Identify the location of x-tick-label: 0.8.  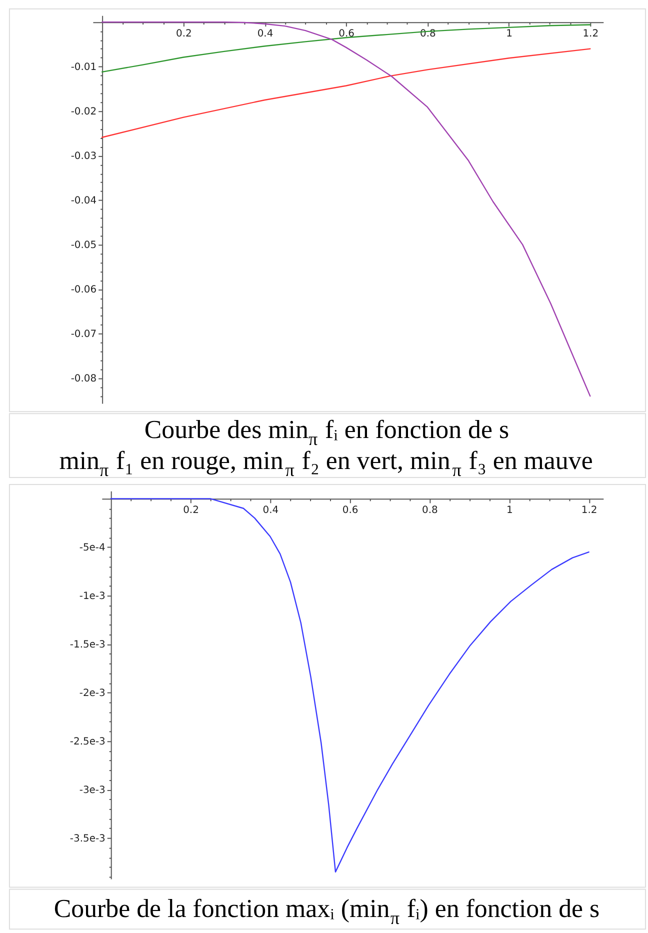
(430, 510).